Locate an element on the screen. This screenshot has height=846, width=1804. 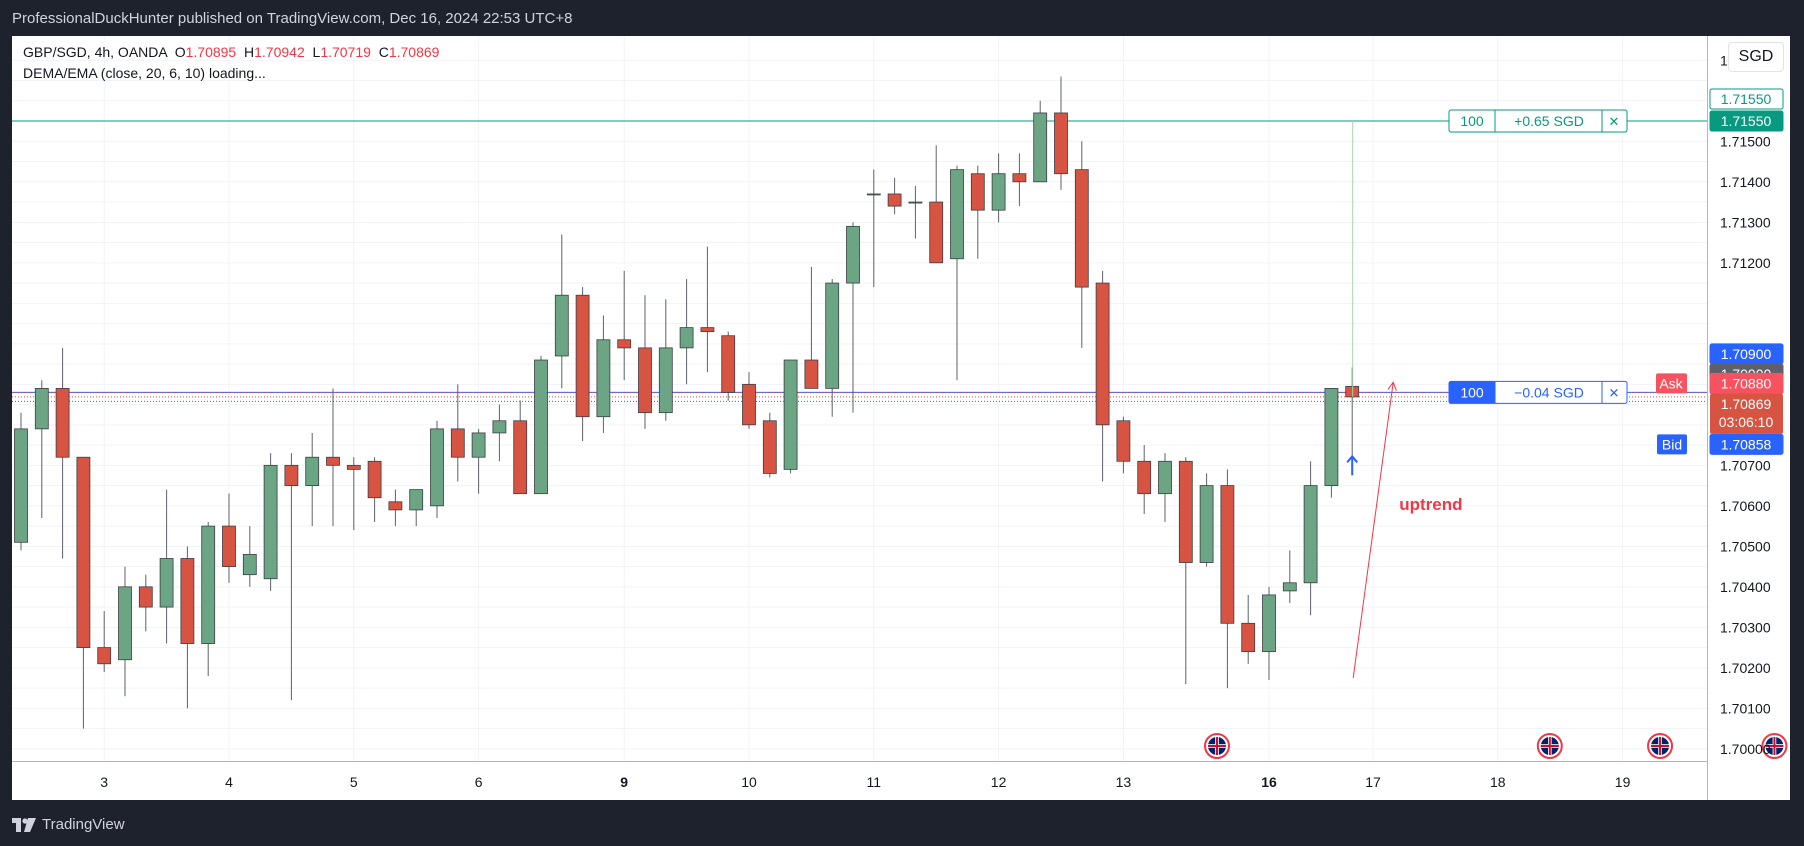
time-tick-label: 16 is located at coordinates (1269, 782).